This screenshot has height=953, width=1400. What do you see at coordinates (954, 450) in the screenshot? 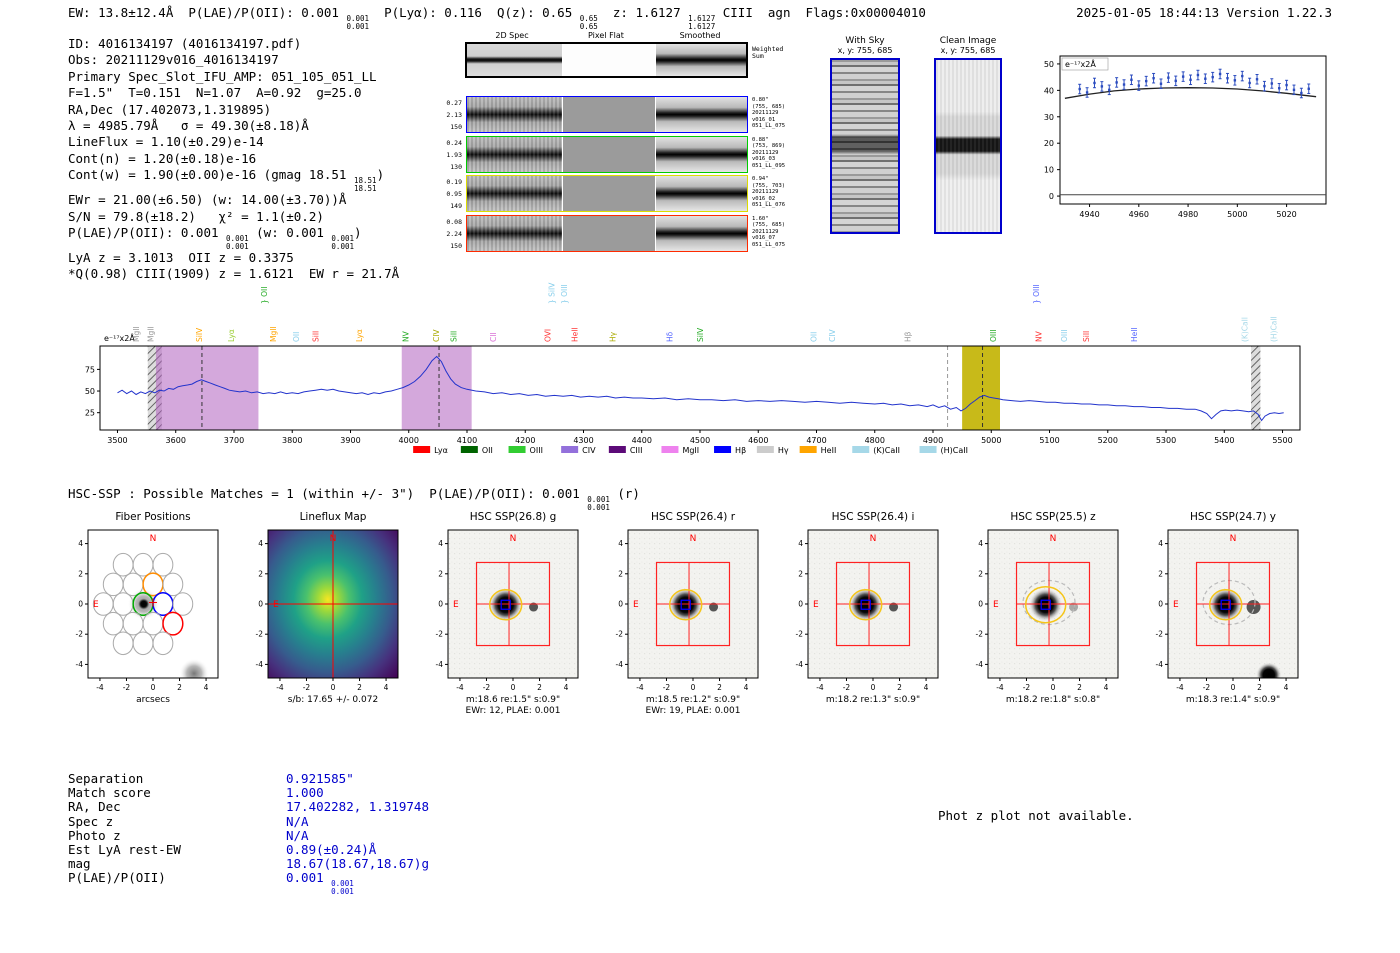
I see `legend-label: (H)CaII` at bounding box center [954, 450].